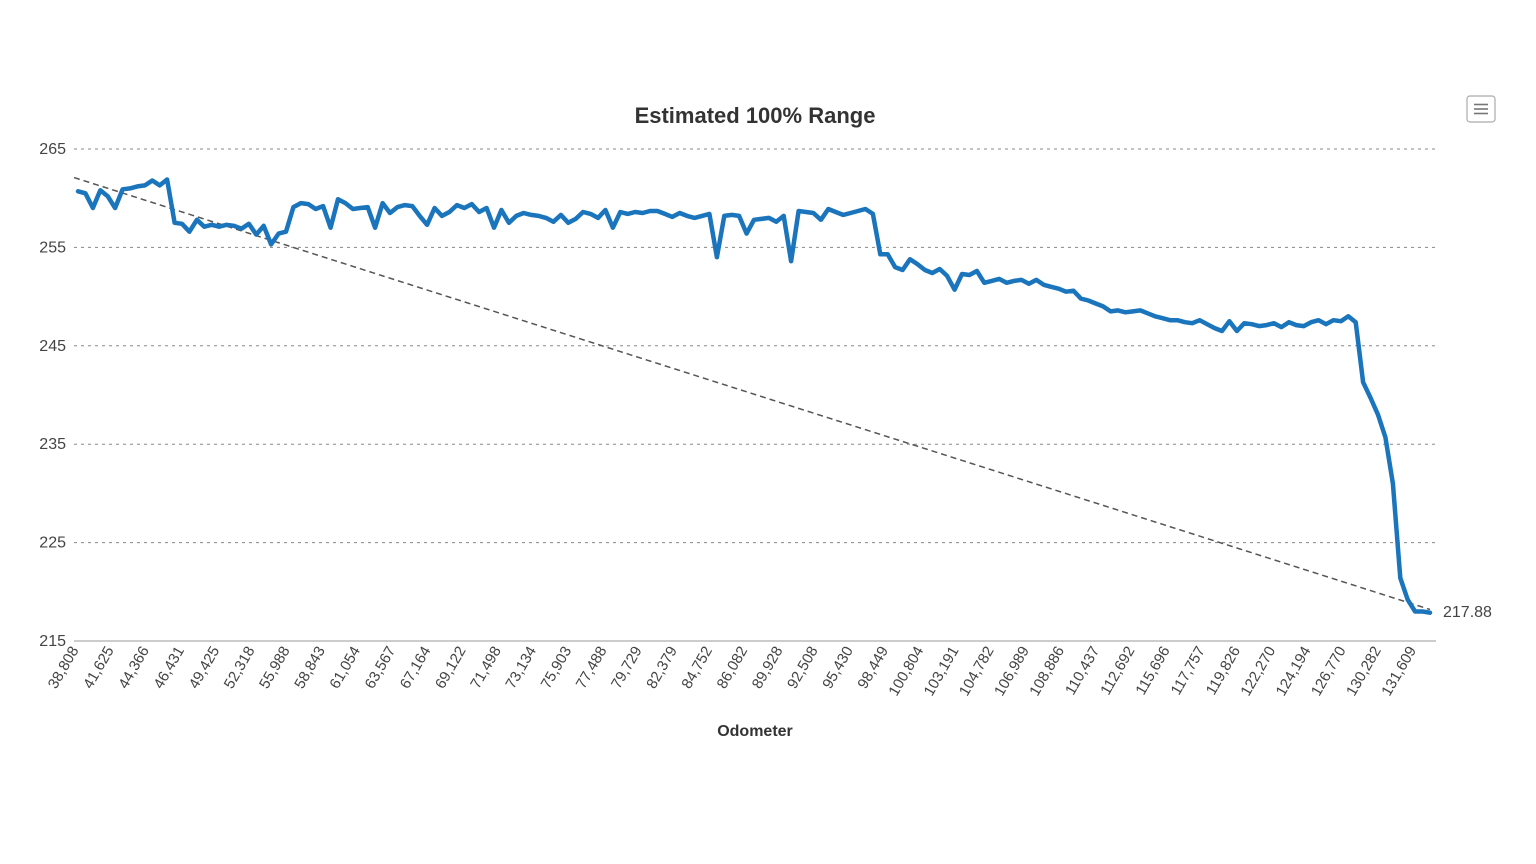  I want to click on chart-menu-button, so click(1481, 109).